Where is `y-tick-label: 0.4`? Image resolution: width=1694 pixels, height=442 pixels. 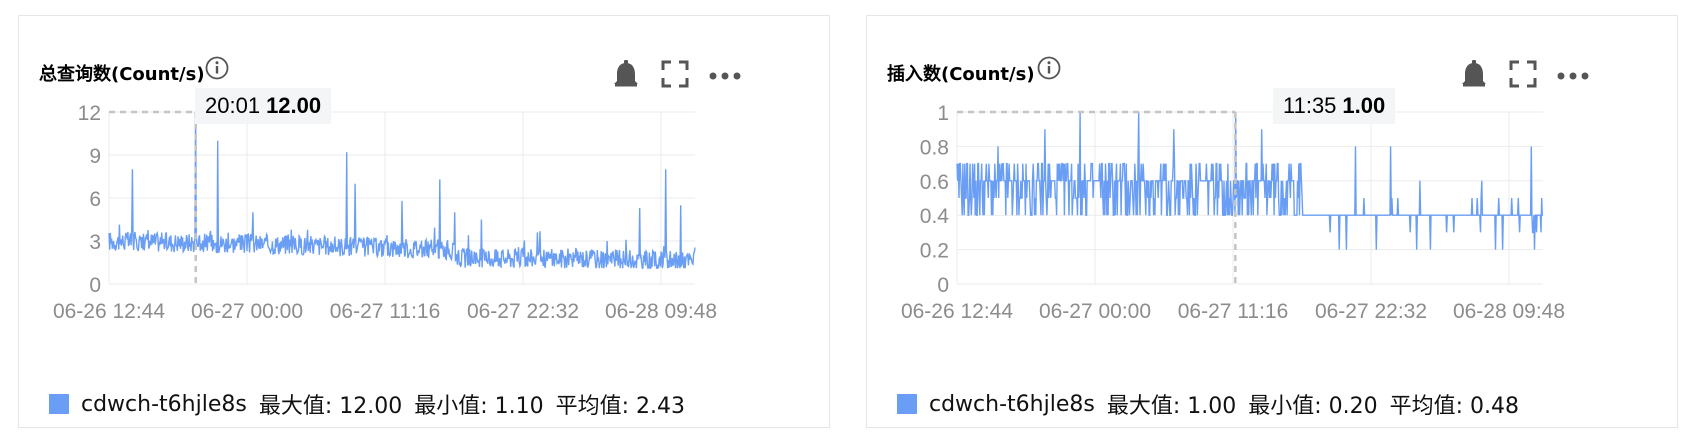 y-tick-label: 0.4 is located at coordinates (935, 216).